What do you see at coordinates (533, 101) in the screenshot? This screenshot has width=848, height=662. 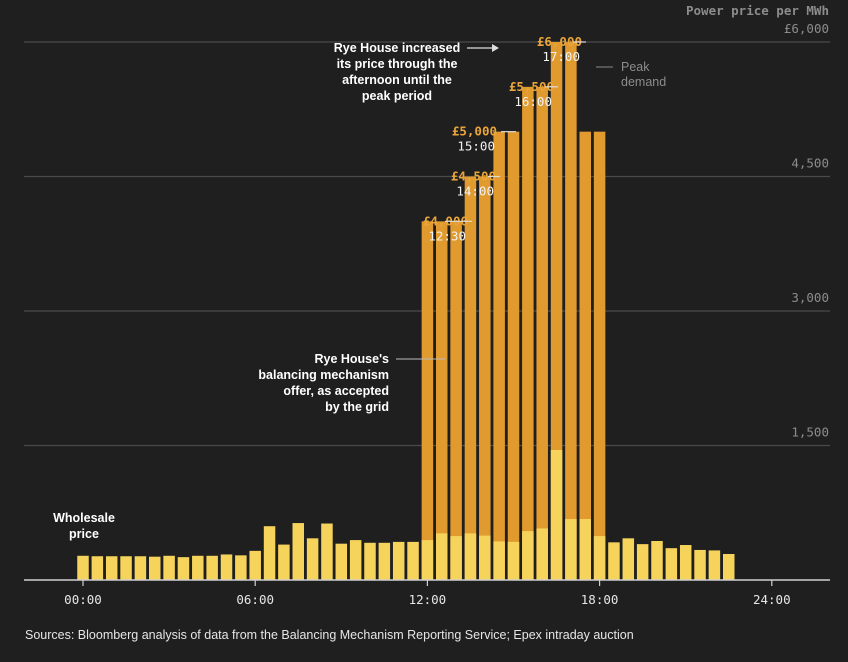 I see `callout-time: 16:00` at bounding box center [533, 101].